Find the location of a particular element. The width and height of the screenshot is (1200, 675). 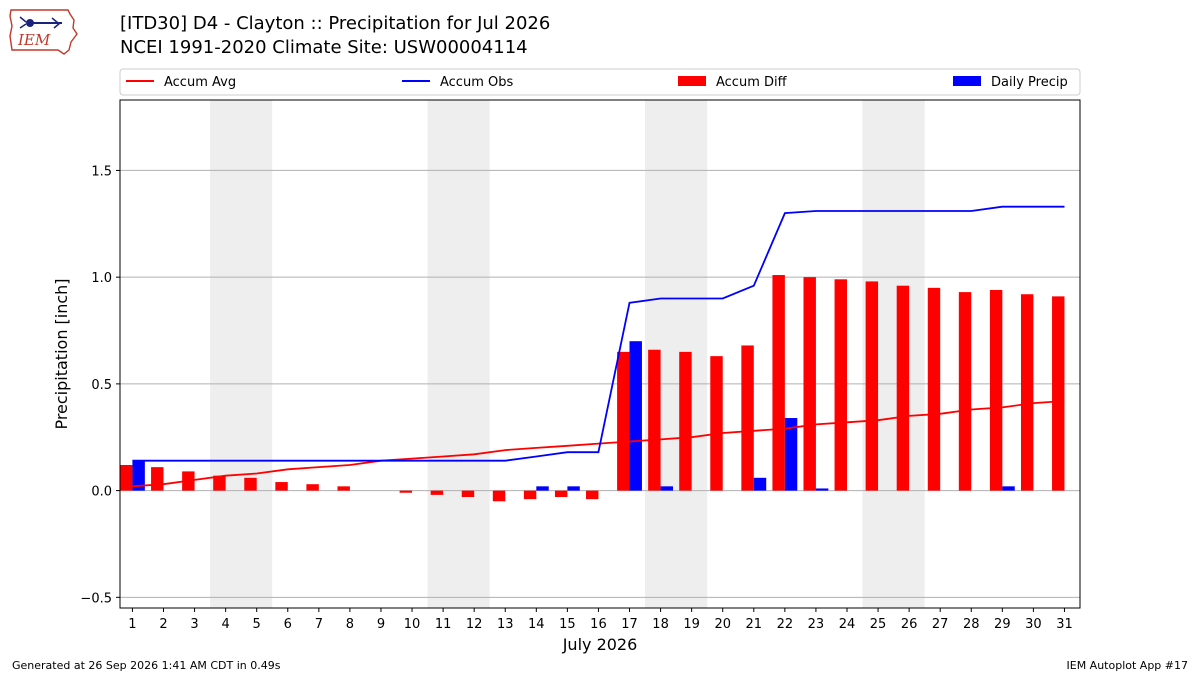

y-tick-label: 0.0 is located at coordinates (101, 492).